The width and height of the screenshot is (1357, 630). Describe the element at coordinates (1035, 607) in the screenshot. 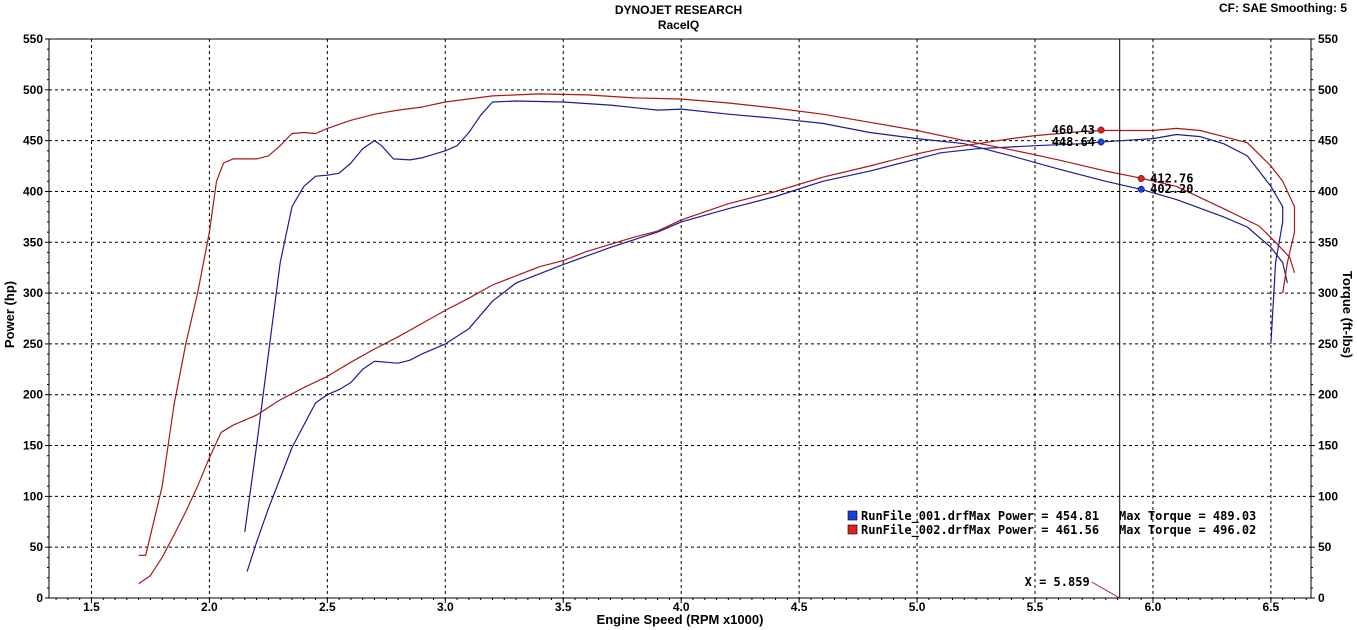

I see `x-tick-label: 5.5` at that location.